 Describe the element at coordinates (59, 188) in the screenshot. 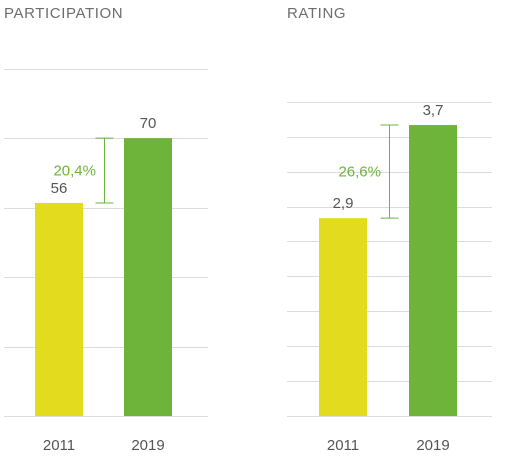

I see `data-label: 56` at that location.